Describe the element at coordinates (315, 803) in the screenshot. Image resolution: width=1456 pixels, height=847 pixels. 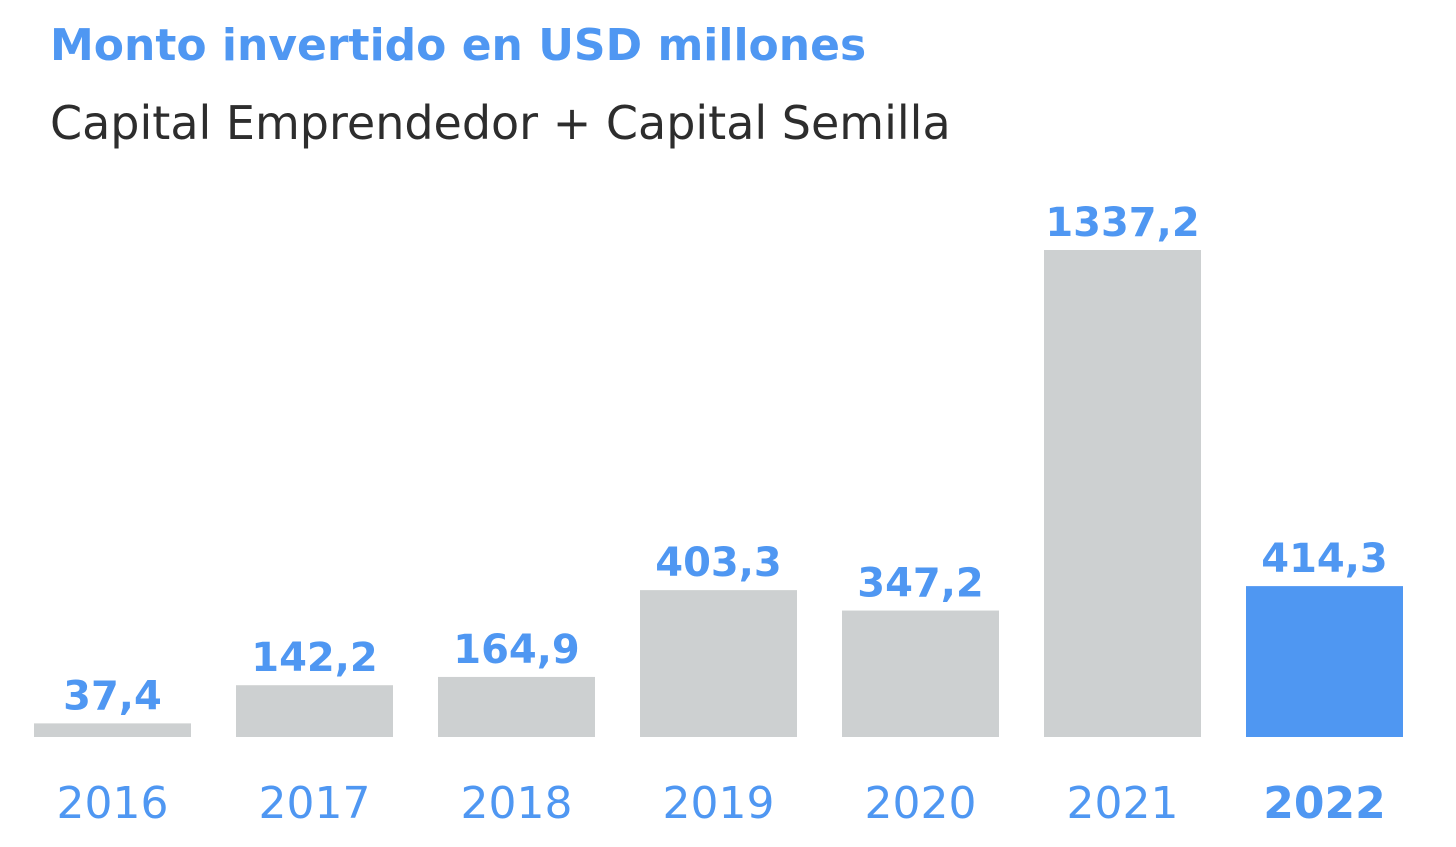
I see `x-tick-2017: 2017` at that location.